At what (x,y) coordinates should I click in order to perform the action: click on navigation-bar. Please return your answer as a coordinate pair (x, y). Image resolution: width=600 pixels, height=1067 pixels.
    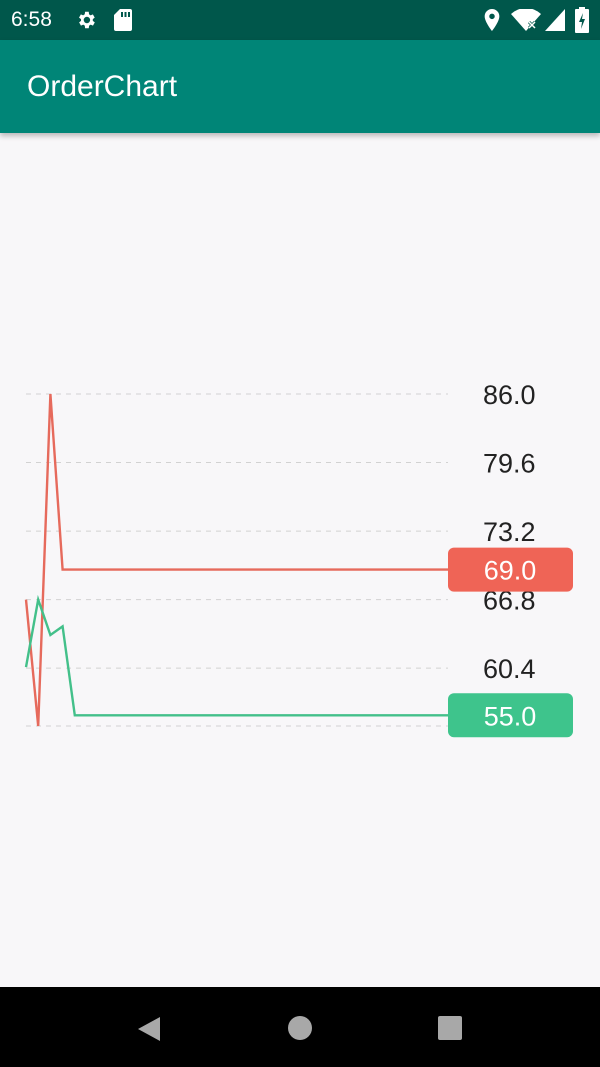
    Looking at the image, I should click on (300, 1027).